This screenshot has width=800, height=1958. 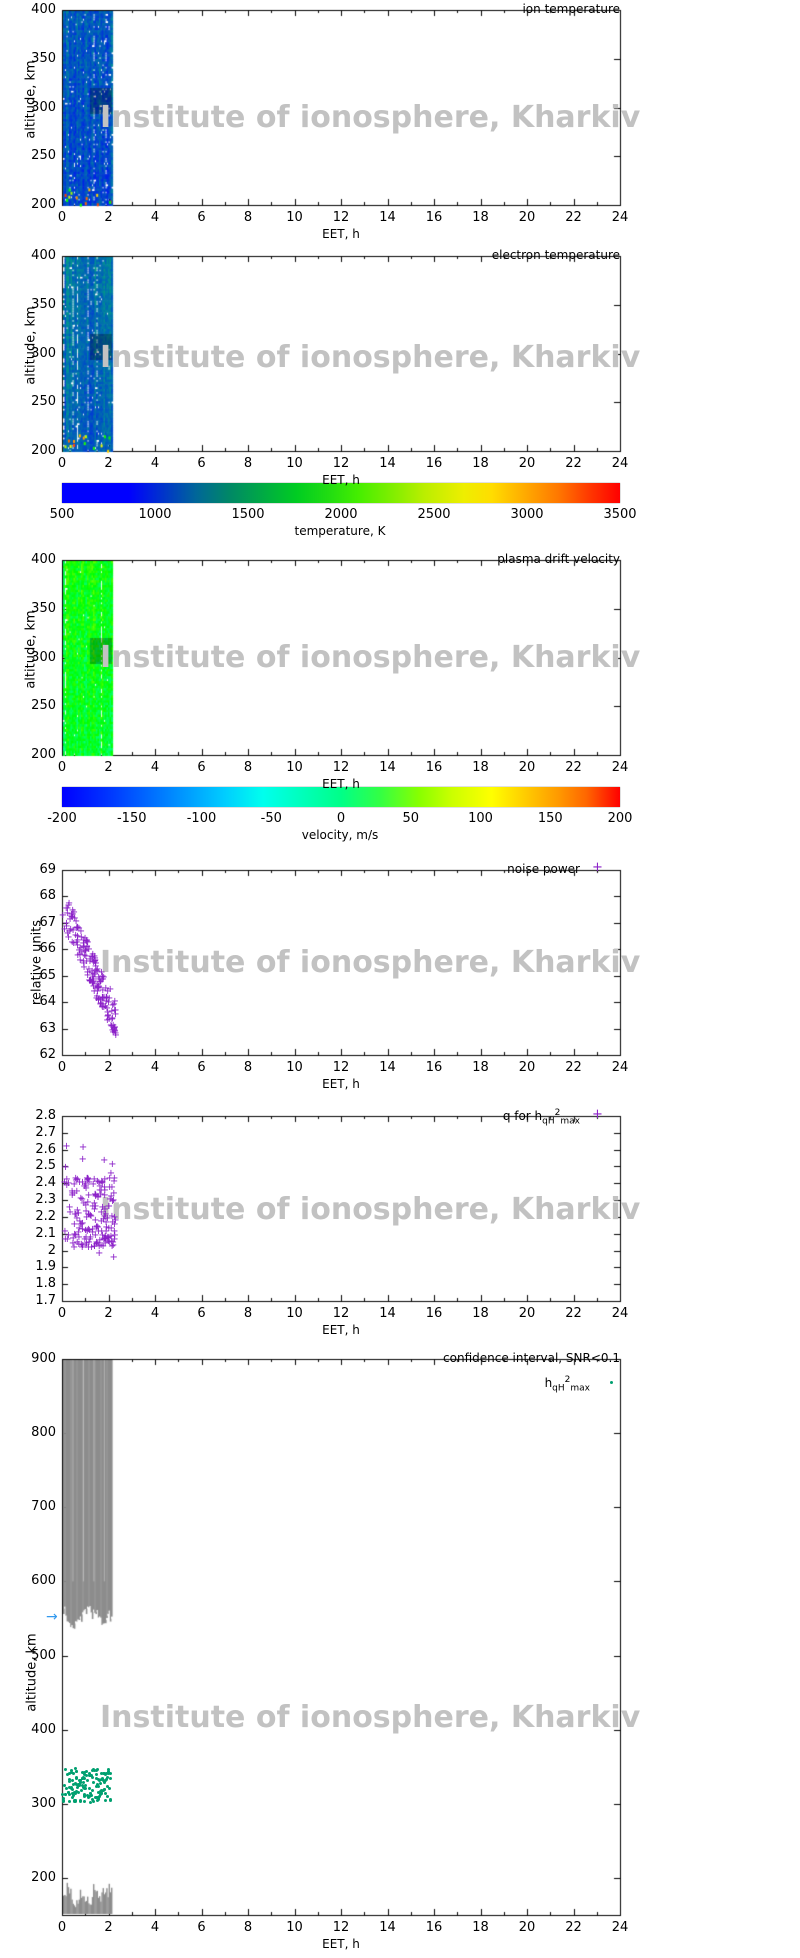 I want to click on velocity-colorbar-tick-0: 0, so click(x=341, y=818).